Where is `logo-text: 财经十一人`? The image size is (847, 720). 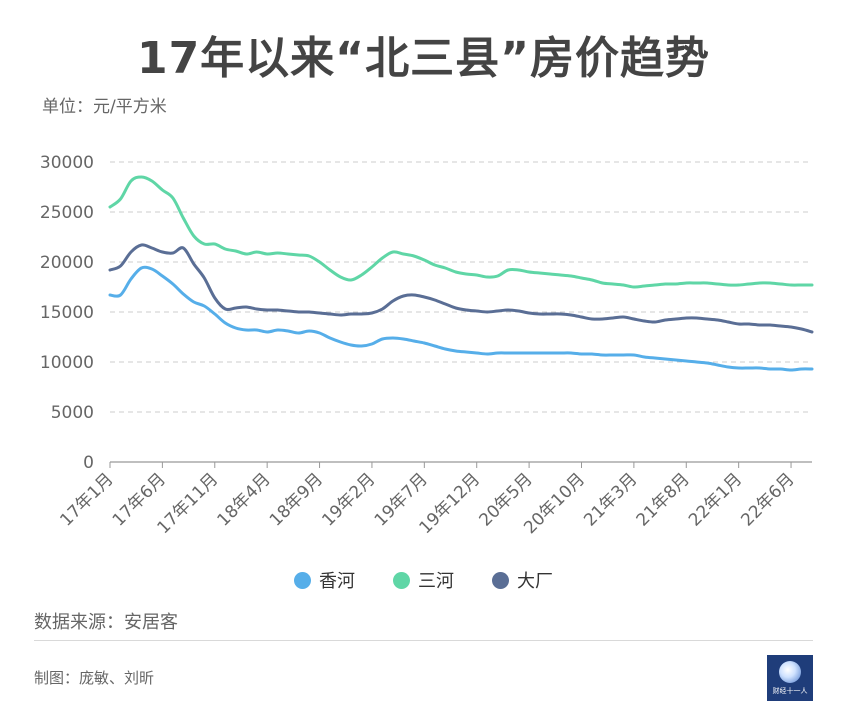 logo-text: 财经十一人 is located at coordinates (790, 690).